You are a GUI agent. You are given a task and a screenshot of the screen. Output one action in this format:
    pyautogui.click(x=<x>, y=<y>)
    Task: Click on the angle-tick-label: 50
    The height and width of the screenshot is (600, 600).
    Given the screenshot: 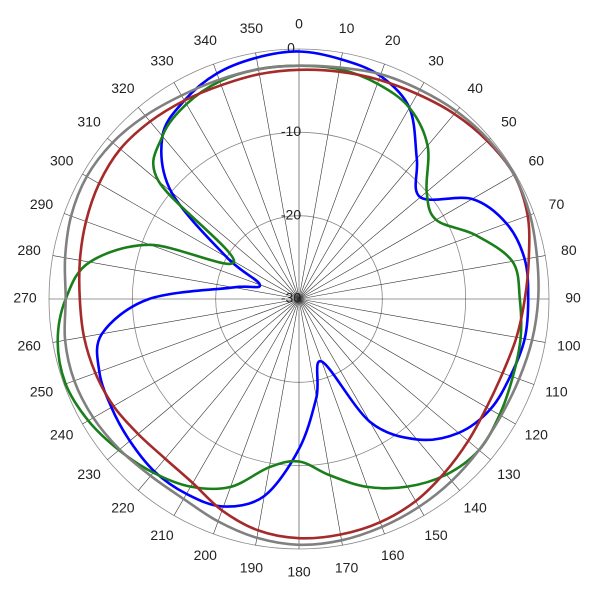 What is the action you would take?
    pyautogui.click(x=509, y=122)
    